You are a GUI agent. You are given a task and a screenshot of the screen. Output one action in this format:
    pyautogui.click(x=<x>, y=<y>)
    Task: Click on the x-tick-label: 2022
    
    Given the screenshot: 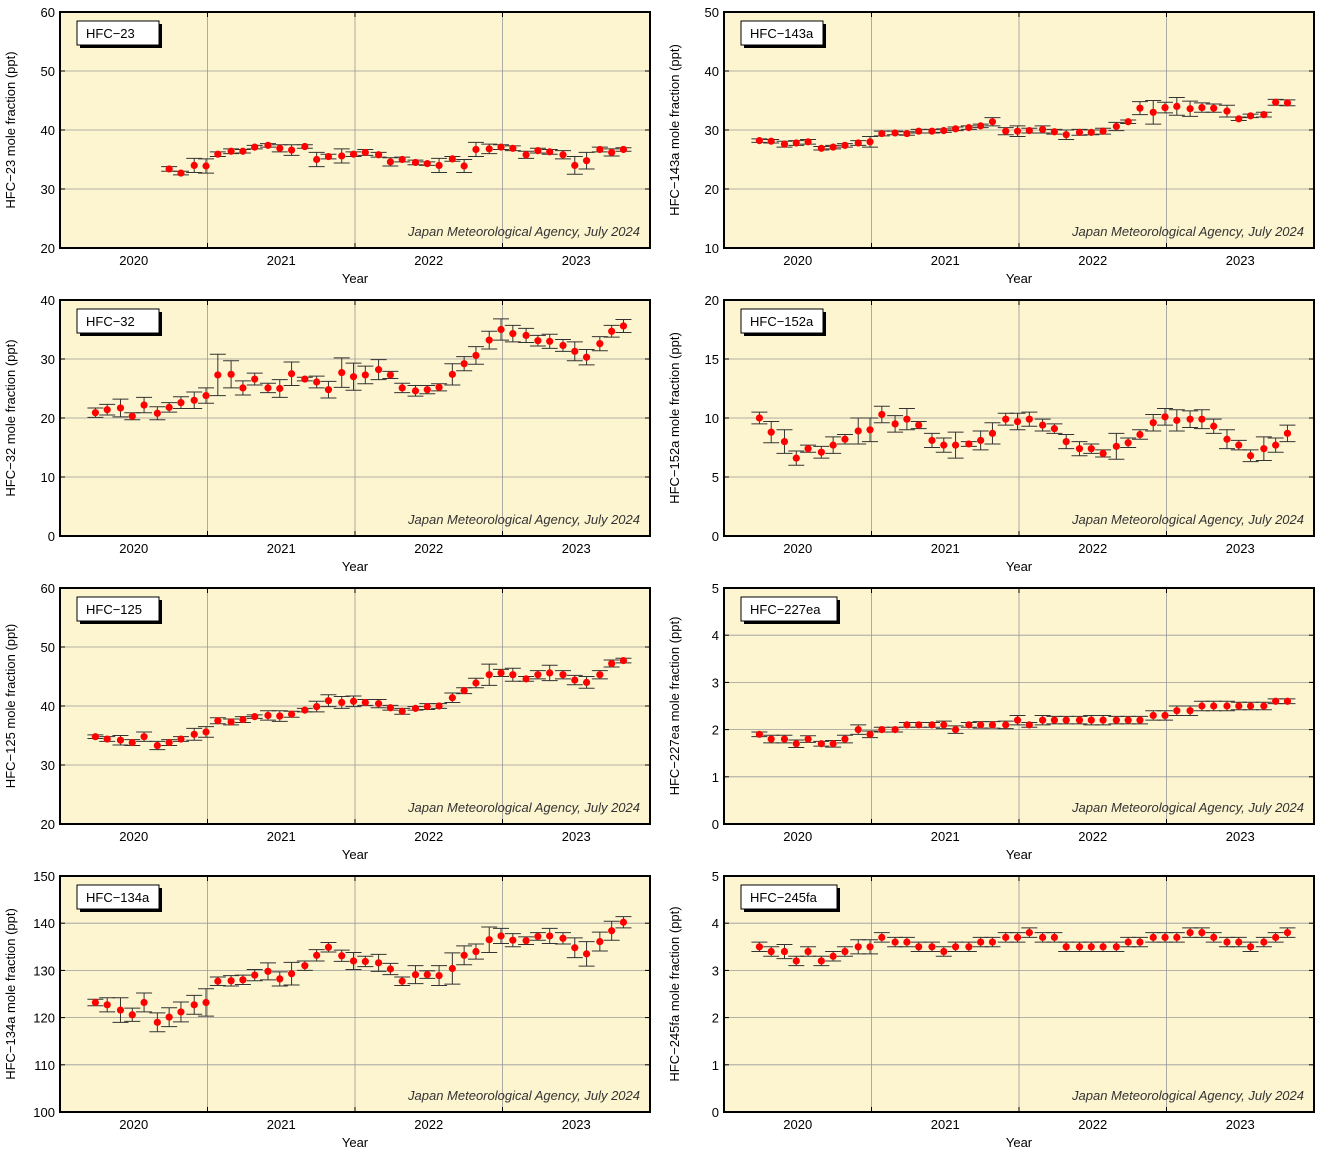 What is the action you would take?
    pyautogui.click(x=428, y=836)
    